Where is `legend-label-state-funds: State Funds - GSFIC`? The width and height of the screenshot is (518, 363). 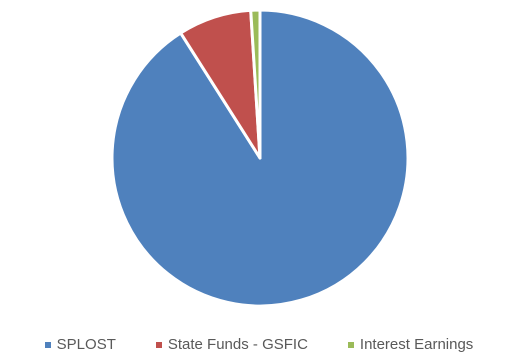 legend-label-state-funds: State Funds - GSFIC is located at coordinates (237, 344).